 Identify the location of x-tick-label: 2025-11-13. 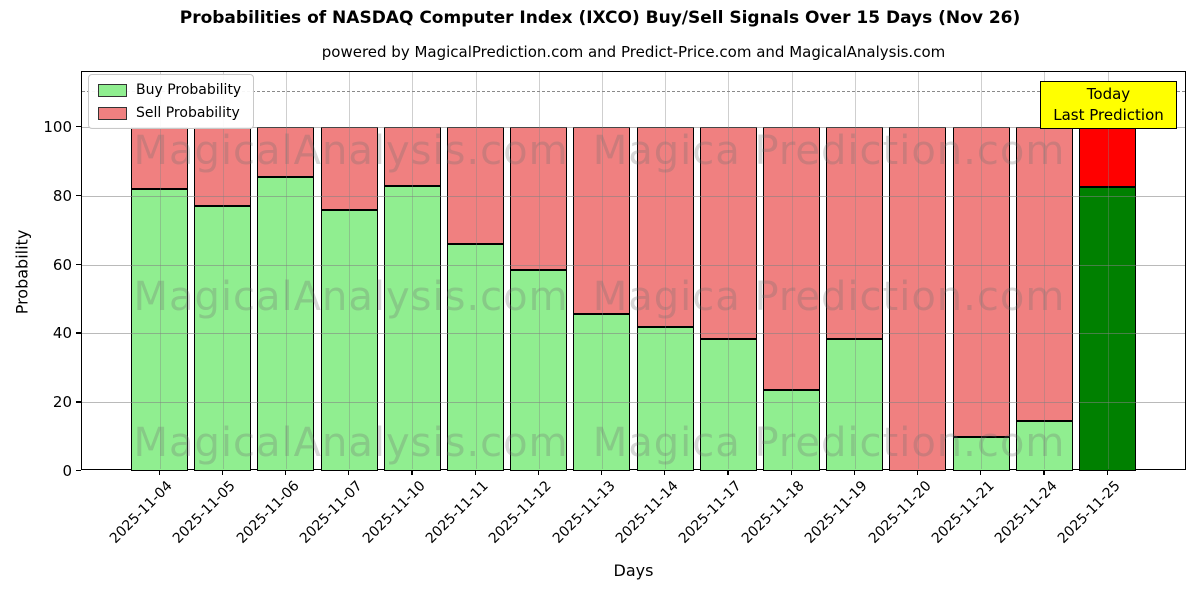
(584, 512).